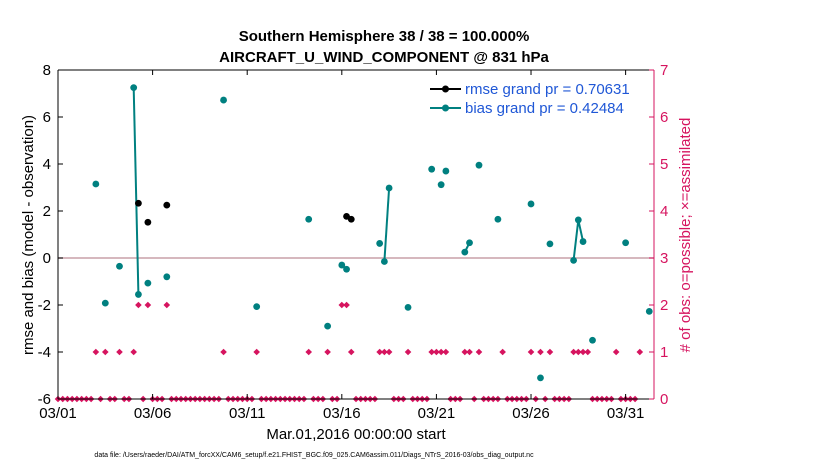  Describe the element at coordinates (356, 434) in the screenshot. I see `x-axis-label: Mar.01,2016 00:00:00 start` at that location.